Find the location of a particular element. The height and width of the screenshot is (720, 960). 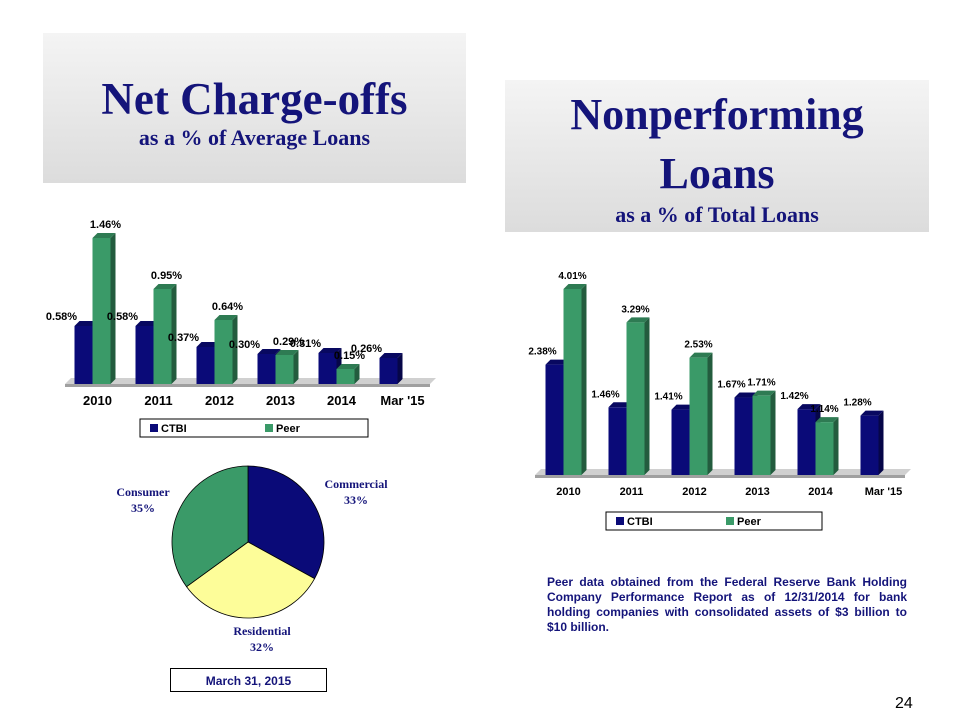

np-title-line1: Nonperforming is located at coordinates (717, 114).